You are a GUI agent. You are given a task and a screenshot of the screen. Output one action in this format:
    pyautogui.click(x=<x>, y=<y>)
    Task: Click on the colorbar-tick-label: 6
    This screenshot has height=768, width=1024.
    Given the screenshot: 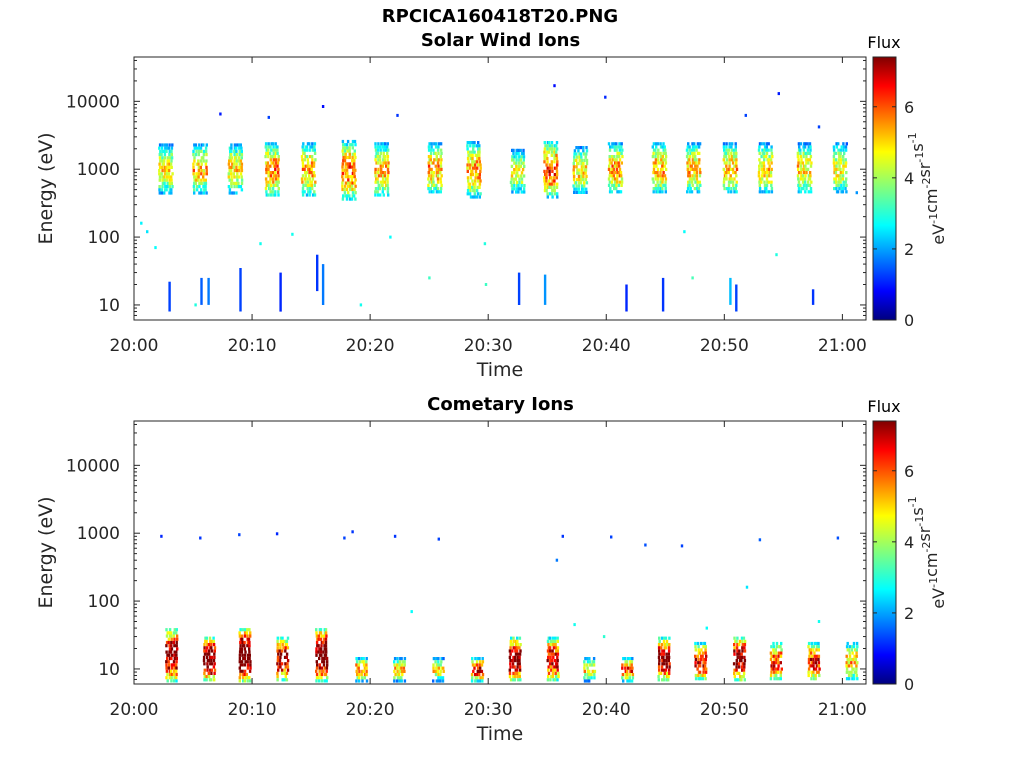 What is the action you would take?
    pyautogui.click(x=909, y=107)
    